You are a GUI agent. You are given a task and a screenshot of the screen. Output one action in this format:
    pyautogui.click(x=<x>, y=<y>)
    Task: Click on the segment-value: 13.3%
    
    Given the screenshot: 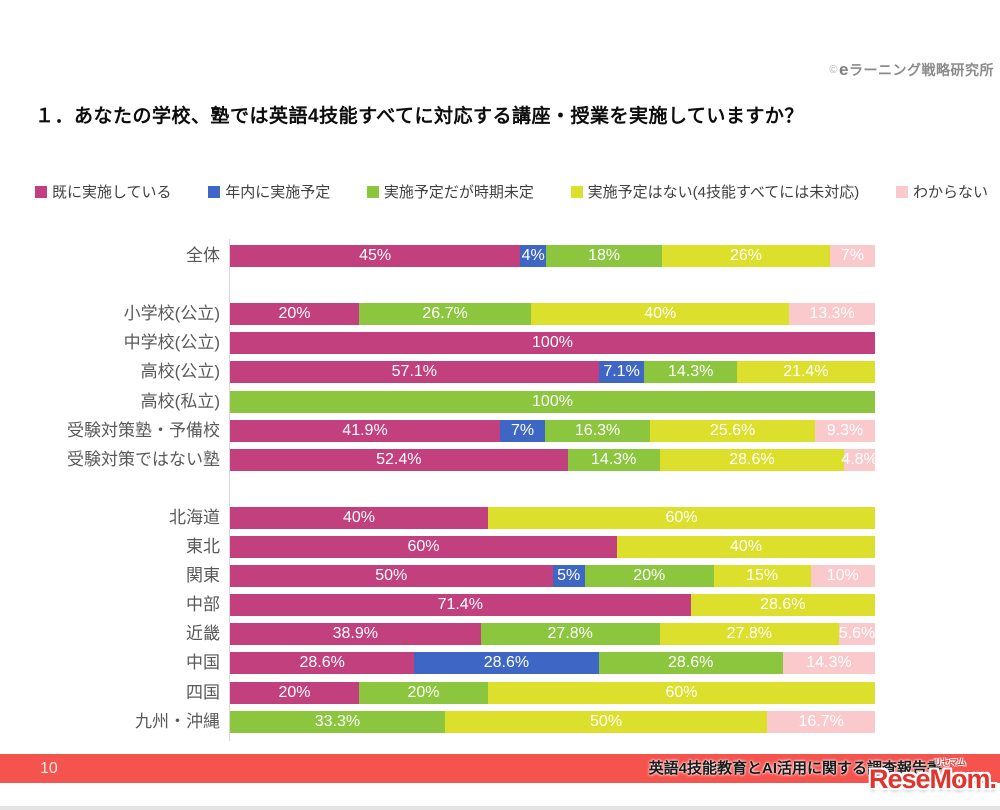 What is the action you would take?
    pyautogui.click(x=832, y=313)
    